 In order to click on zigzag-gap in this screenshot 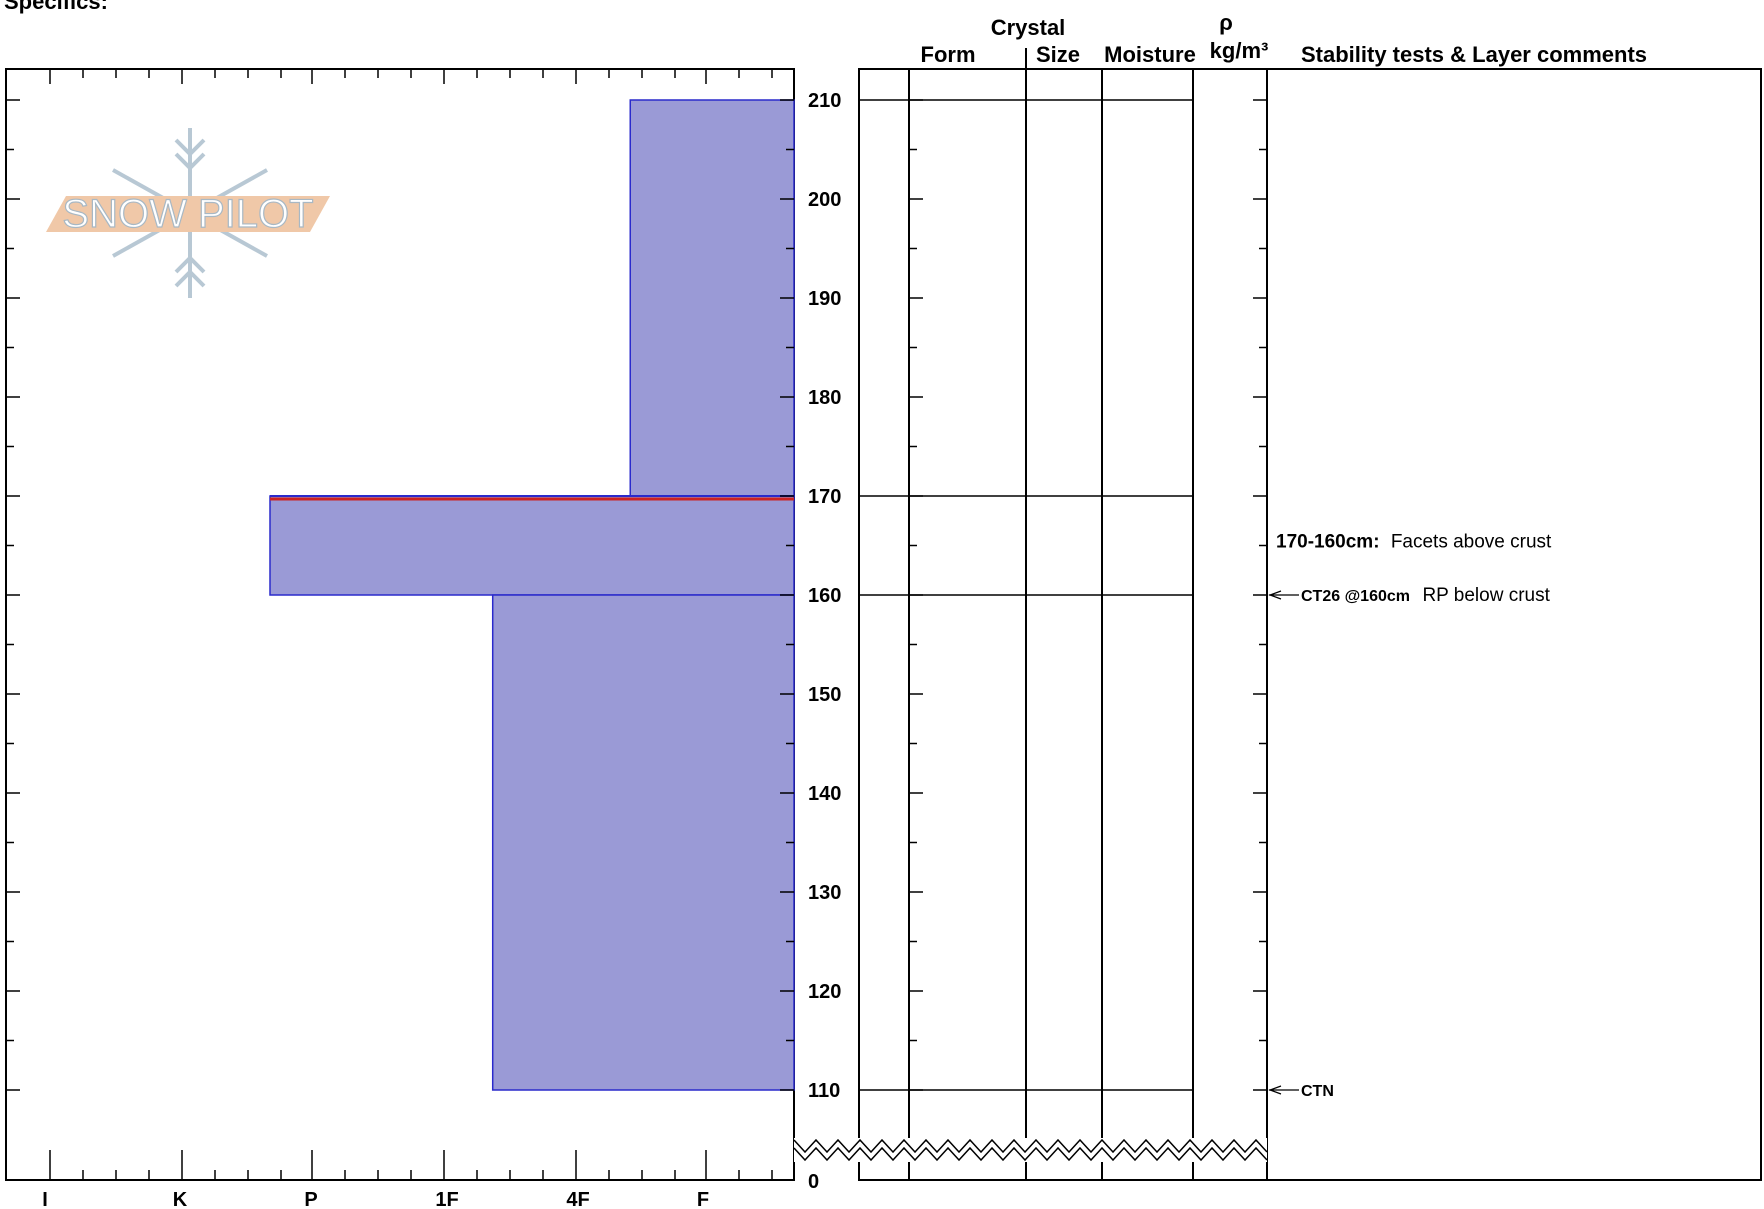, I will do `click(1030, 1150)`.